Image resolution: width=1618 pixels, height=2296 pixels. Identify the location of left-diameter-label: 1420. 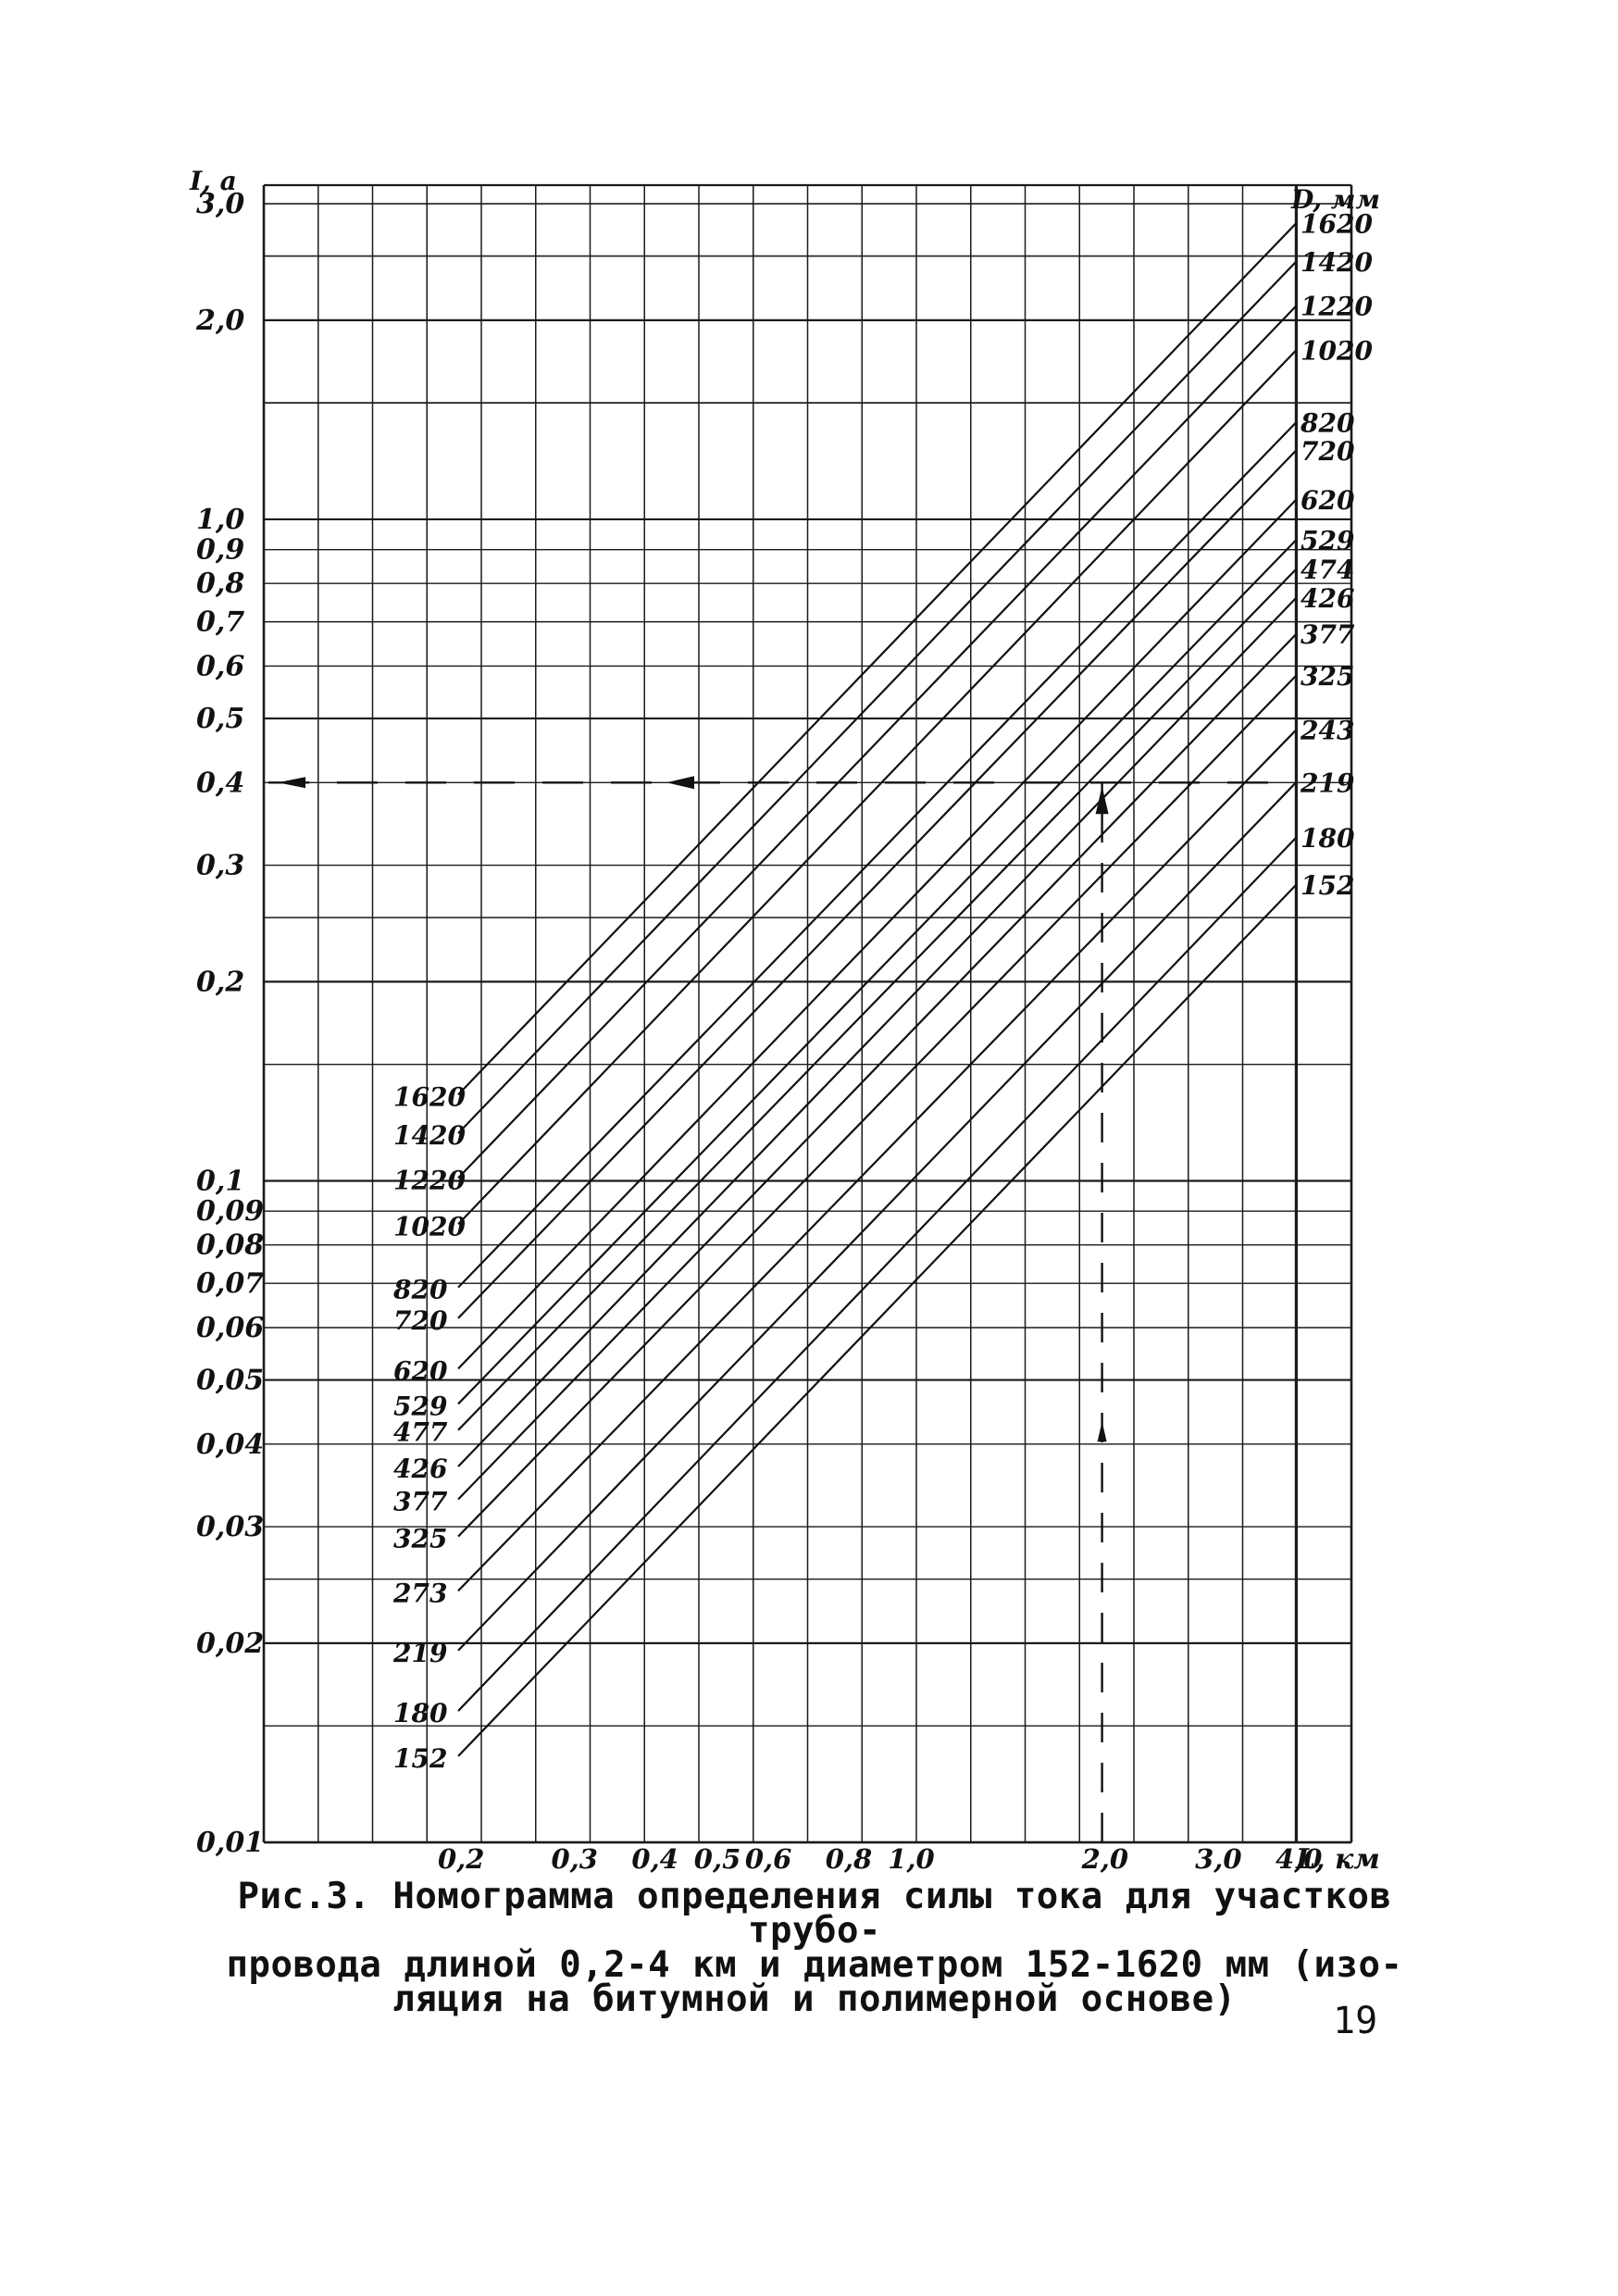
(429, 1135).